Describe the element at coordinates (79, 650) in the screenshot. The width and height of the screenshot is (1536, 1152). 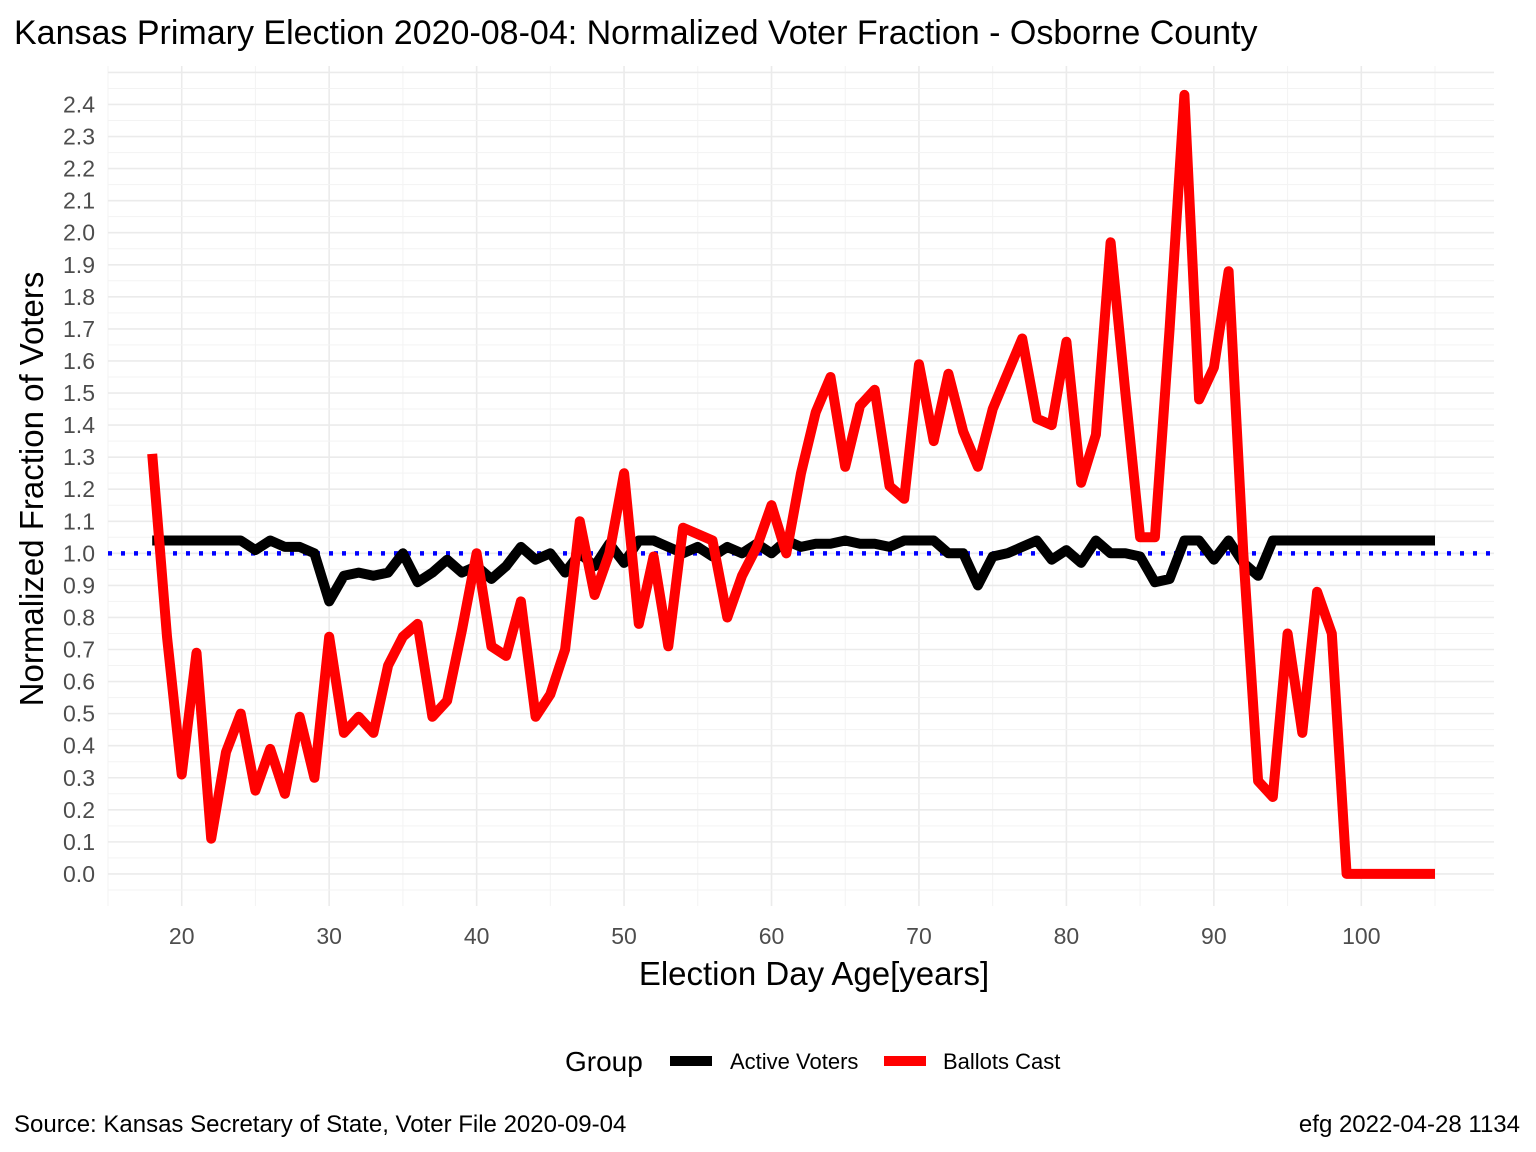
I see `y-tick-label: 0.7` at that location.